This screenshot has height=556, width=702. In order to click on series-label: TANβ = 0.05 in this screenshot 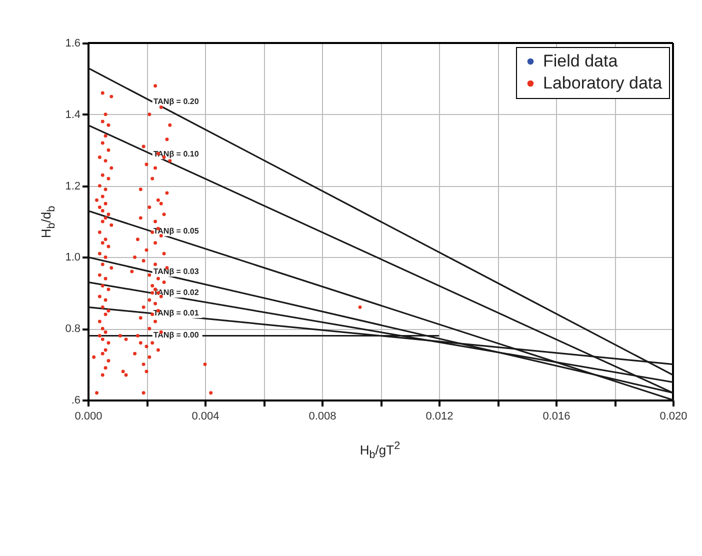, I will do `click(176, 231)`.